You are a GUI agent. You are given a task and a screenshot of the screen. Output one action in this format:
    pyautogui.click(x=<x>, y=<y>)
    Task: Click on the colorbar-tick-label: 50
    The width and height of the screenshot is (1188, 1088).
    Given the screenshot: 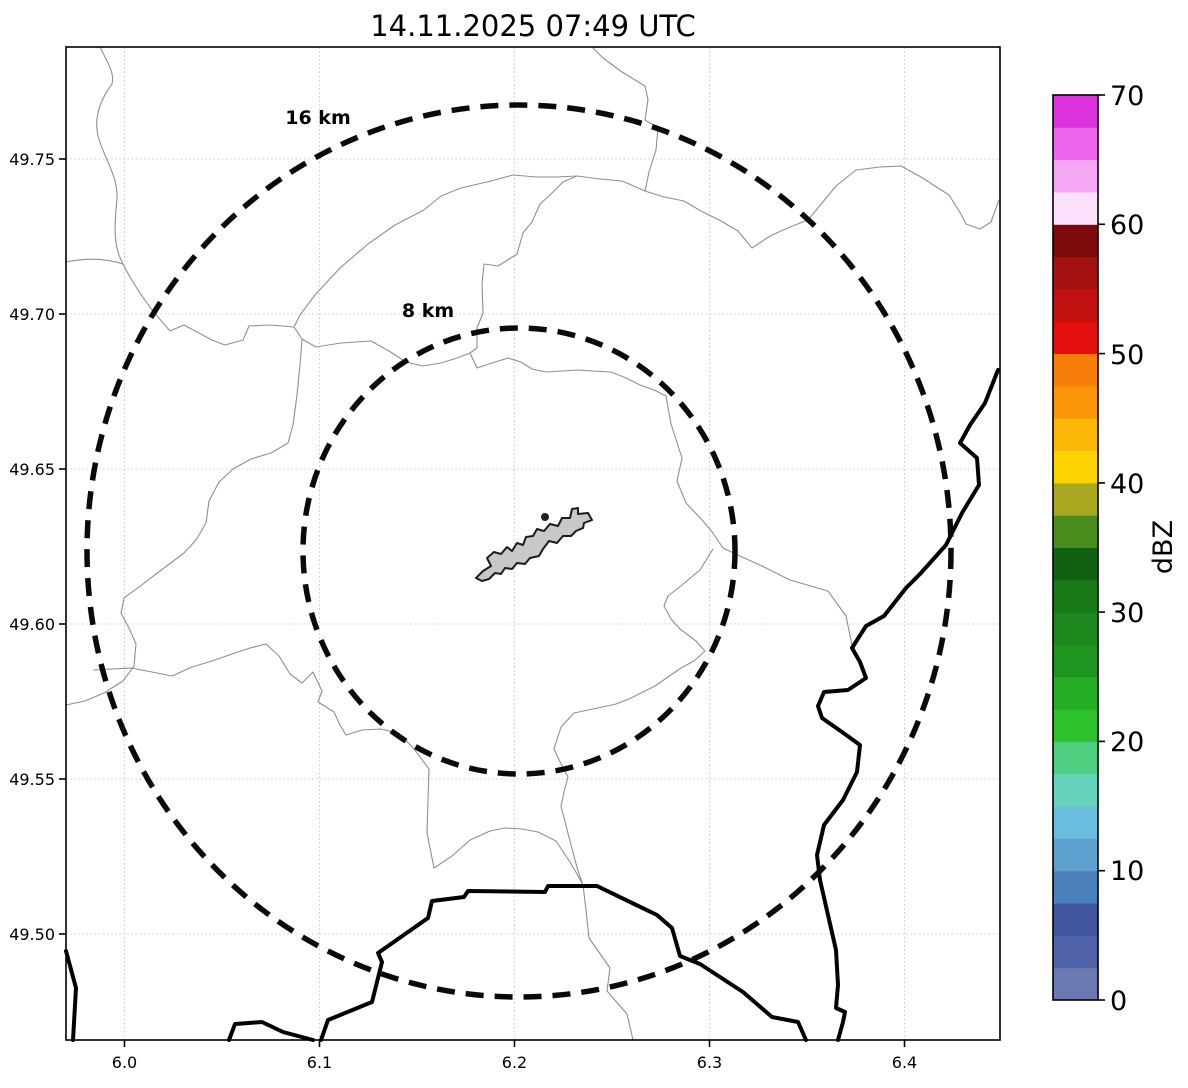 What is the action you would take?
    pyautogui.click(x=1127, y=355)
    